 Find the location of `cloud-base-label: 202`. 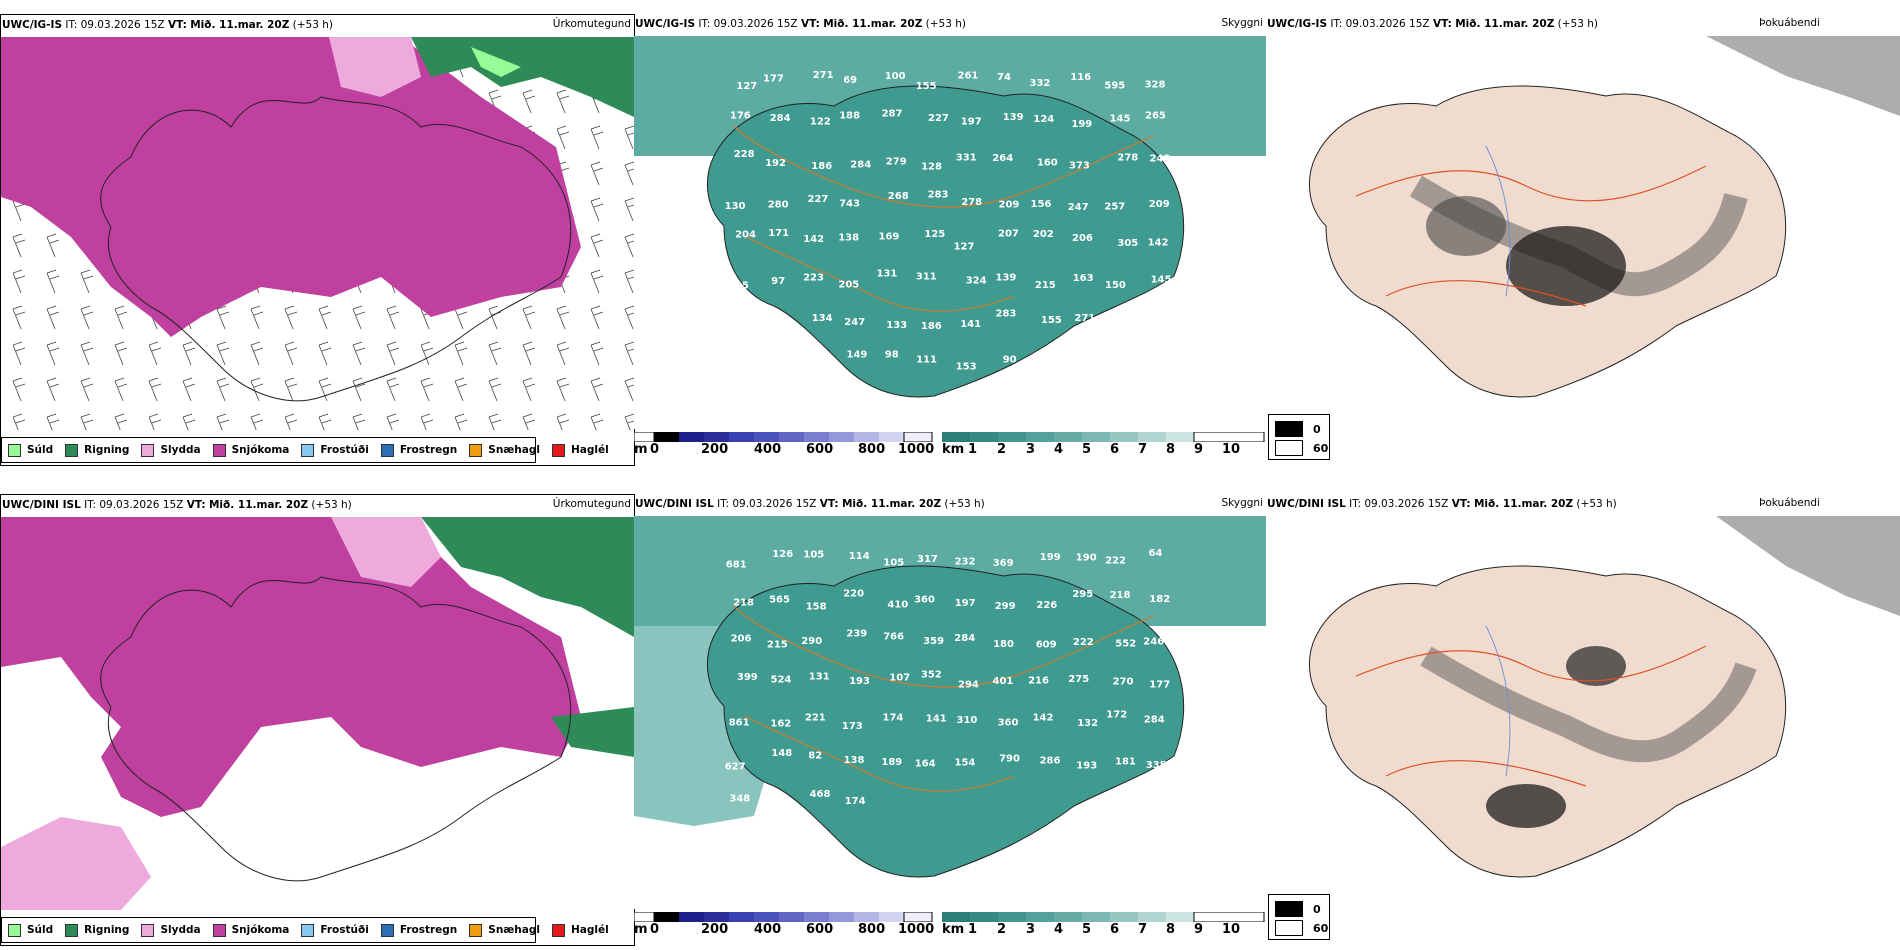

cloud-base-label: 202 is located at coordinates (1043, 234).